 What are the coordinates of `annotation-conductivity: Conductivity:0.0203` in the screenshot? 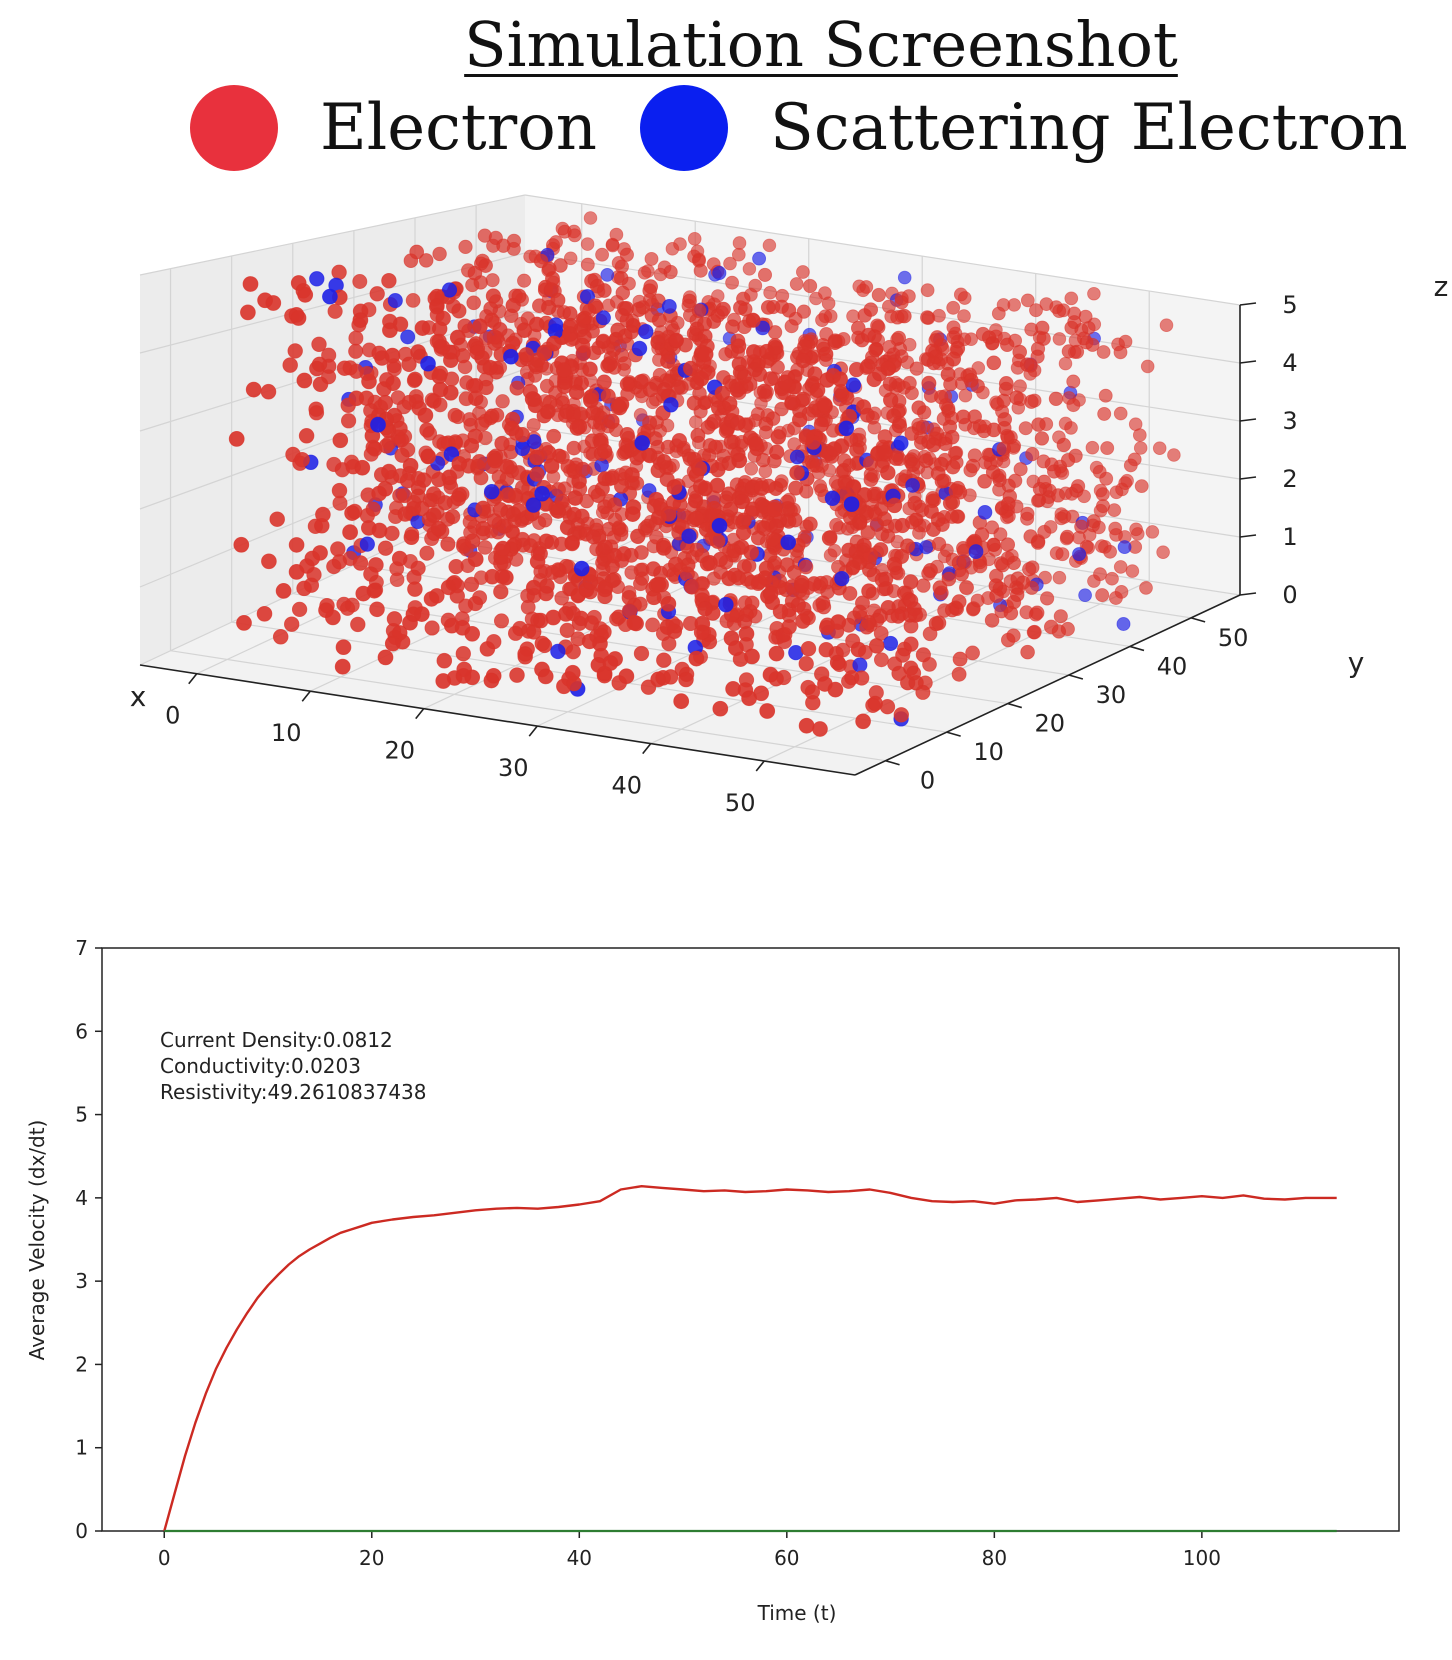 It's located at (260, 1066).